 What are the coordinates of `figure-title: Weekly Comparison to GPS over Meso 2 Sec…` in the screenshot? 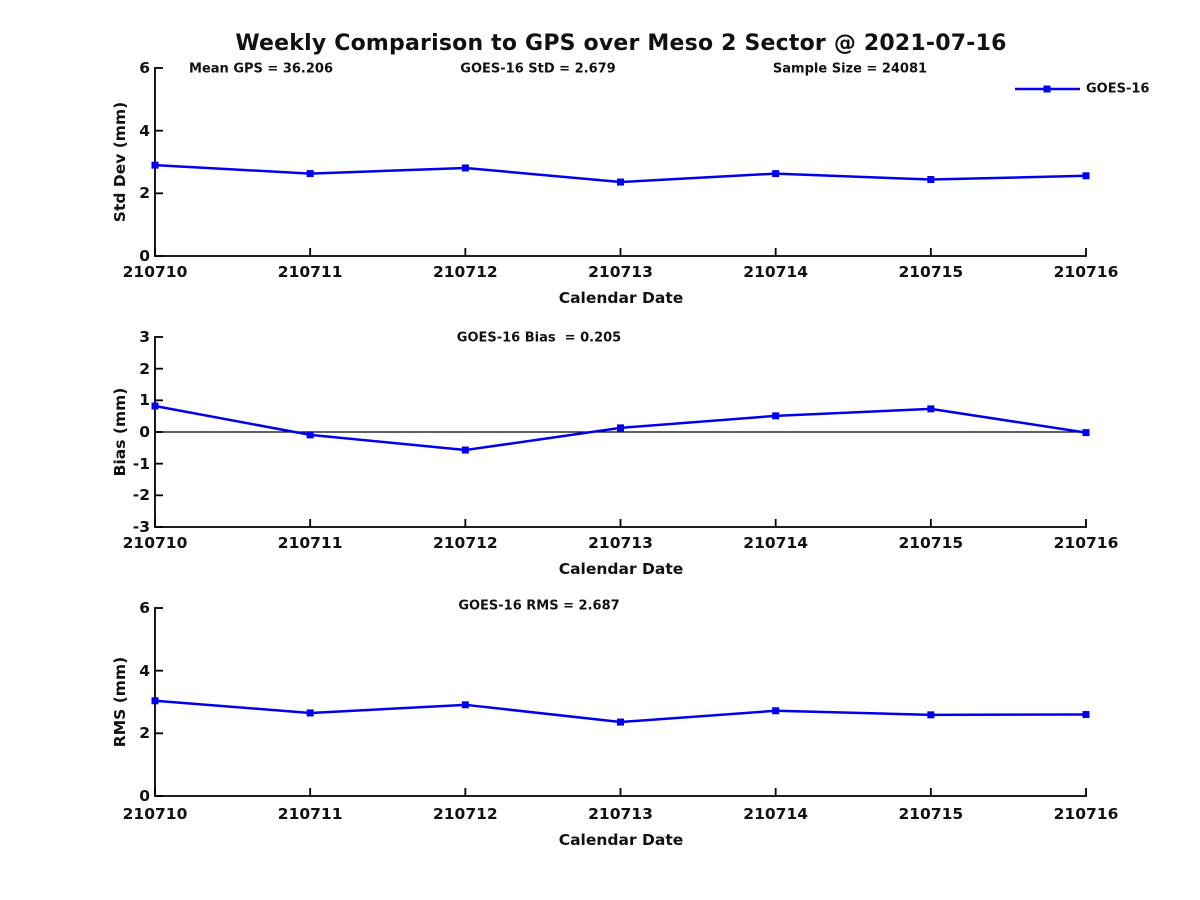 It's located at (621, 43).